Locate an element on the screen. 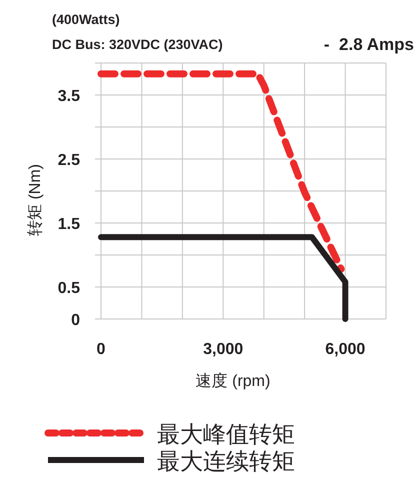  x-axis-title: 速度 (rpm) is located at coordinates (233, 381).